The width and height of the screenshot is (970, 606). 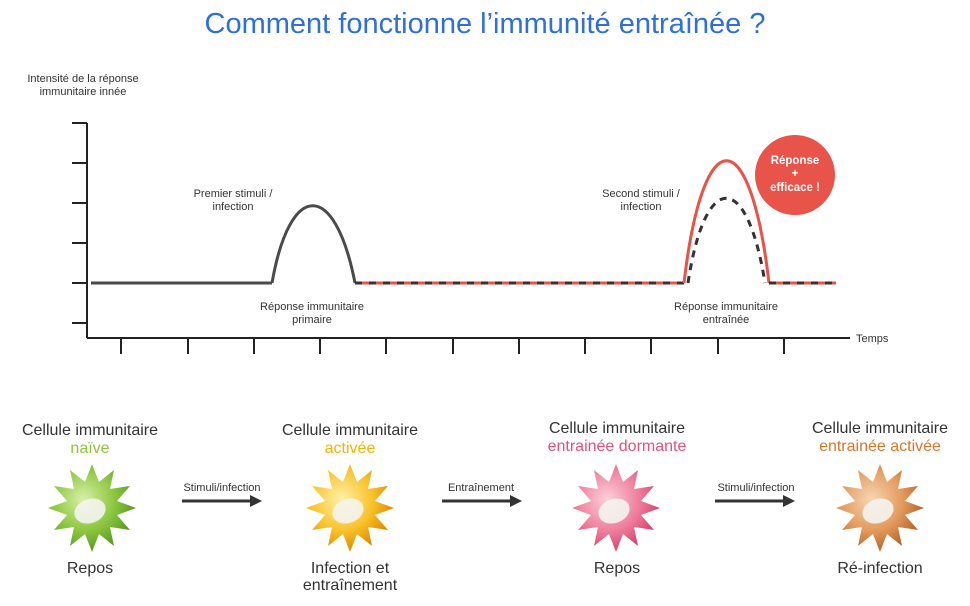 What do you see at coordinates (350, 448) in the screenshot?
I see `stage-subtitle: activée` at bounding box center [350, 448].